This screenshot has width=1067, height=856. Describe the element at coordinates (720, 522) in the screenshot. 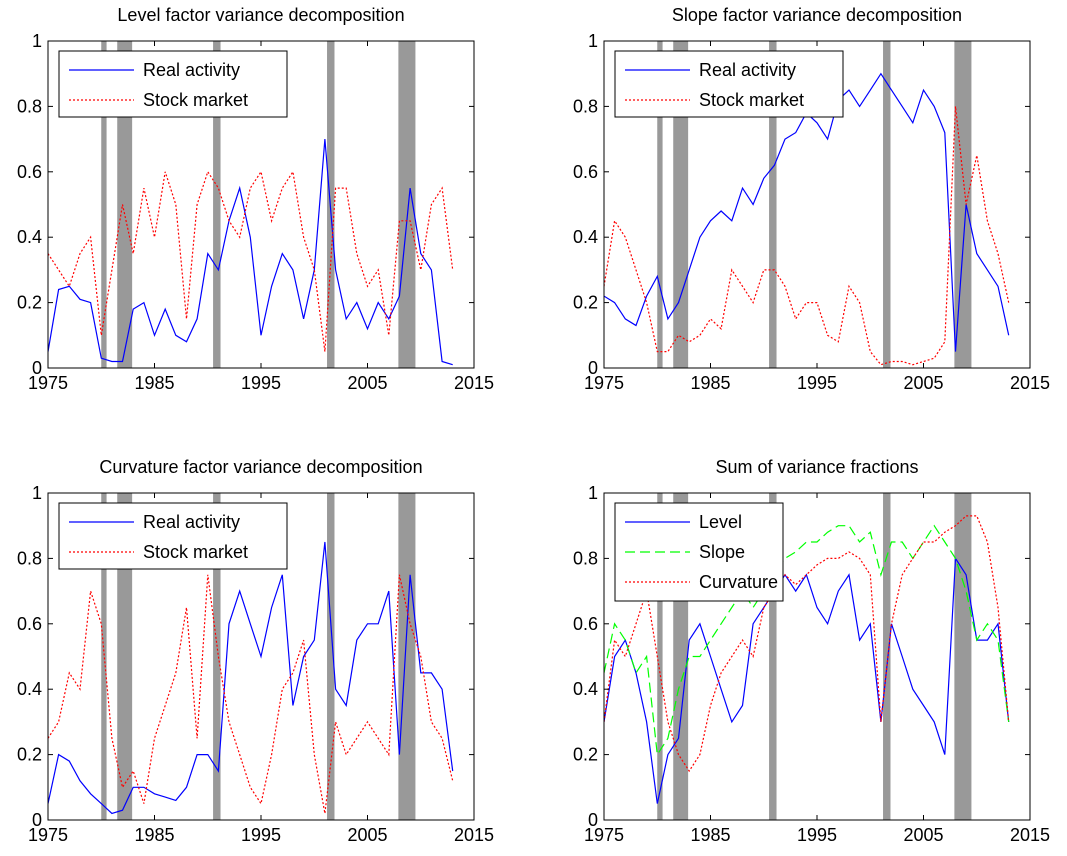

I see `legend-label: Level` at that location.